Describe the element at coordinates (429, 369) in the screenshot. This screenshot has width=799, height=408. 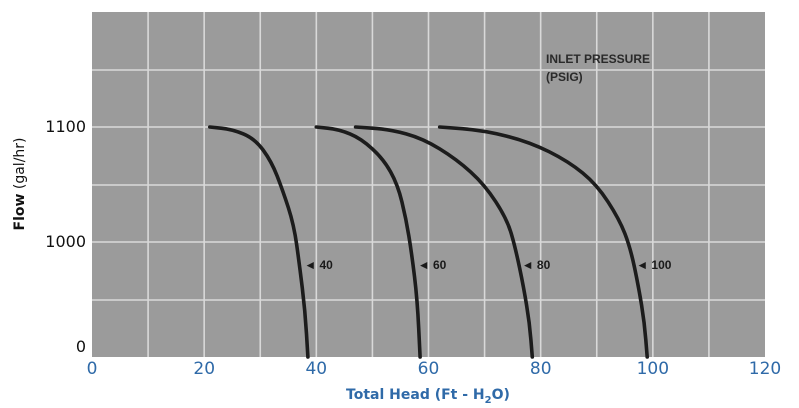
I see `x-tick-label: 60` at that location.